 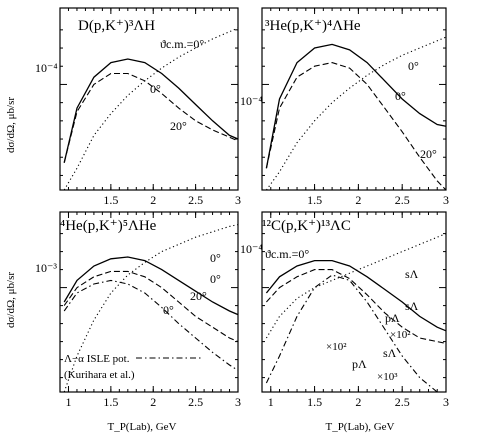 What do you see at coordinates (306, 226) in the screenshot?
I see `panel-title: ¹²C(p,K⁺)¹³ΛC` at bounding box center [306, 226].